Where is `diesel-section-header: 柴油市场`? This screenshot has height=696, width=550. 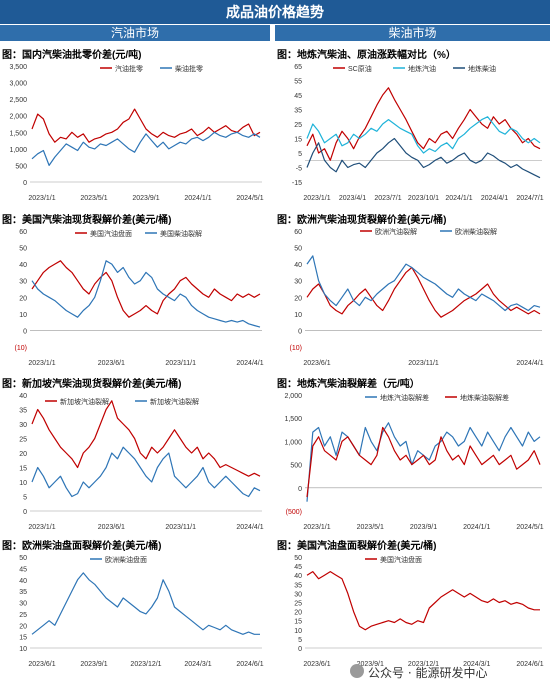
diesel-section-header: 柴油市场 is located at coordinates (412, 33).